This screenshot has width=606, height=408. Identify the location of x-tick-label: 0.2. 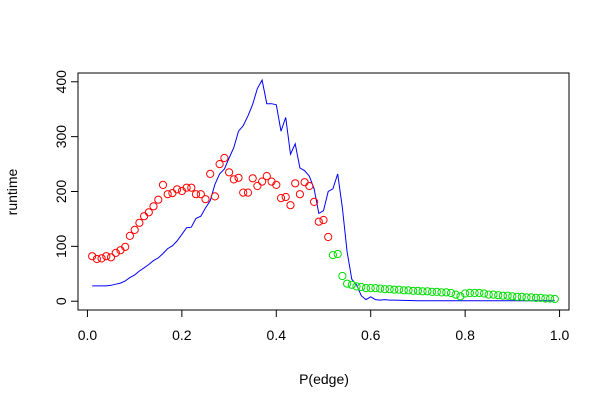
(182, 335).